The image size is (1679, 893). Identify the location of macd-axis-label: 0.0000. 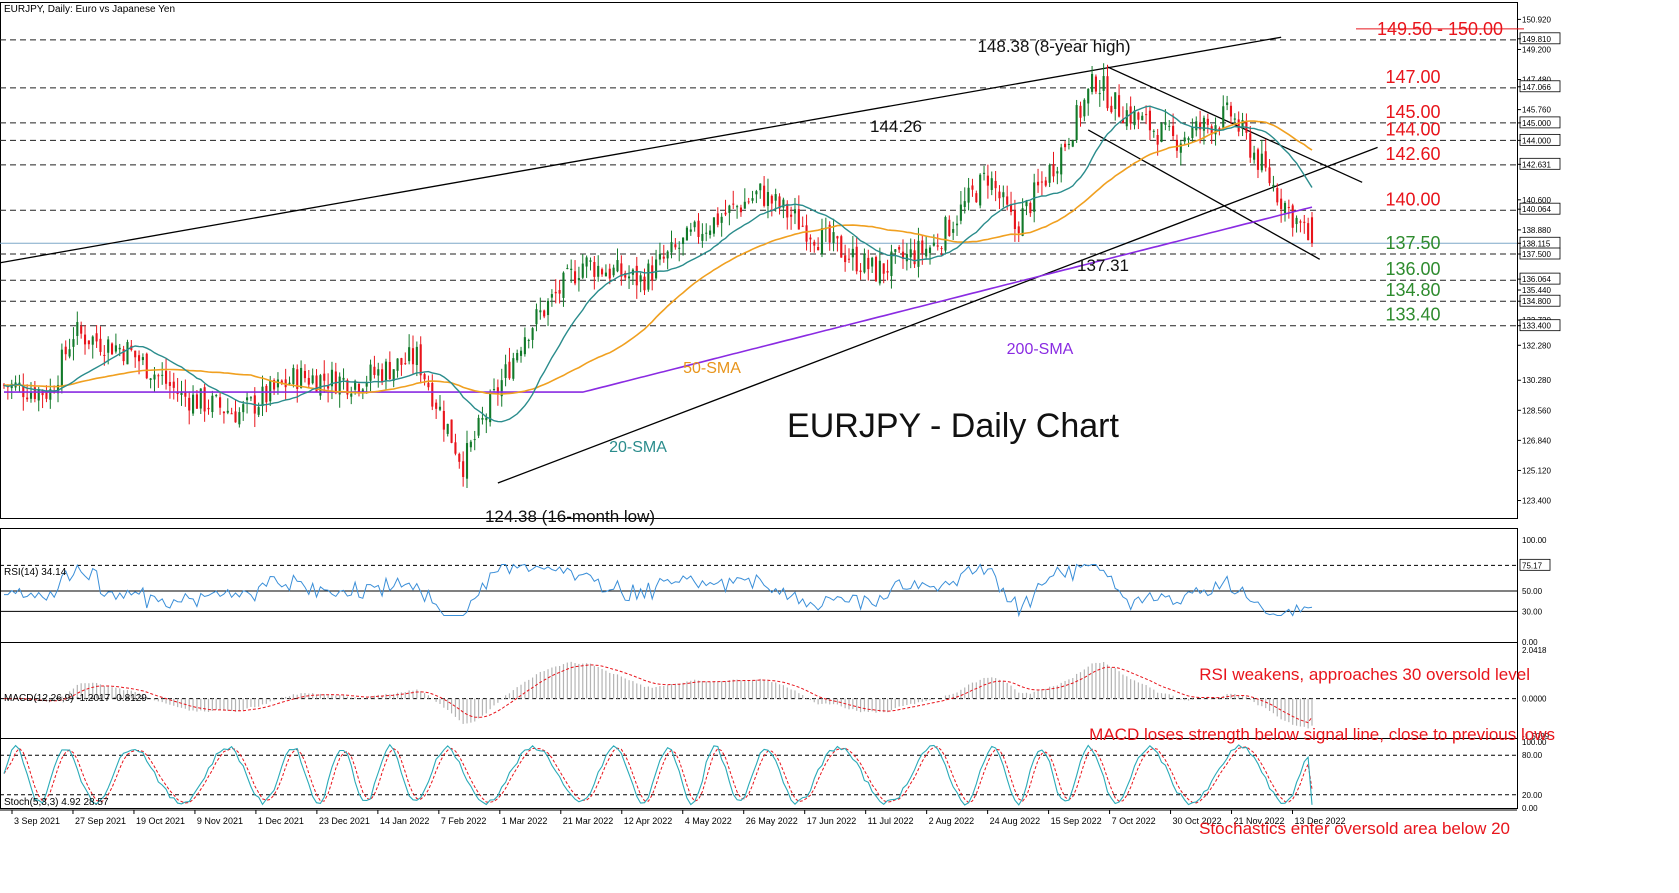
(1534, 699).